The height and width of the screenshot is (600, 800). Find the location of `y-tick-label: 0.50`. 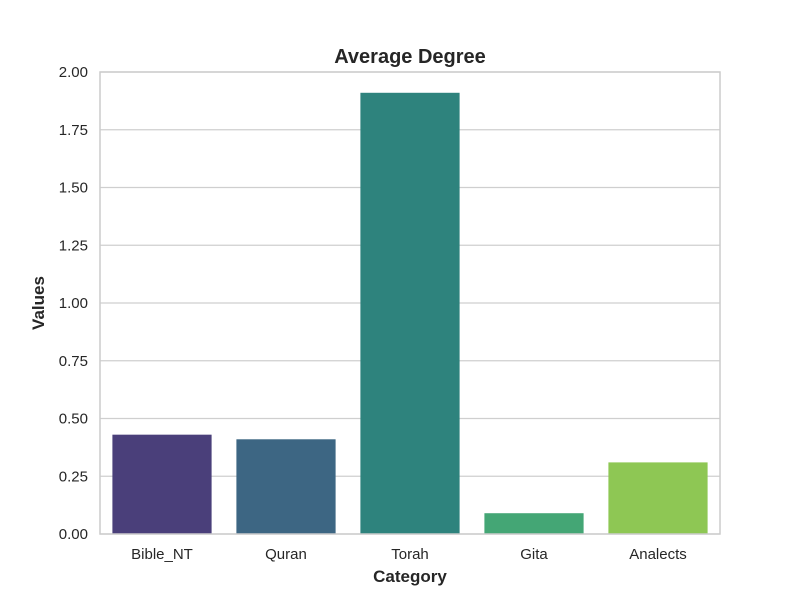

y-tick-label: 0.50 is located at coordinates (73, 419).